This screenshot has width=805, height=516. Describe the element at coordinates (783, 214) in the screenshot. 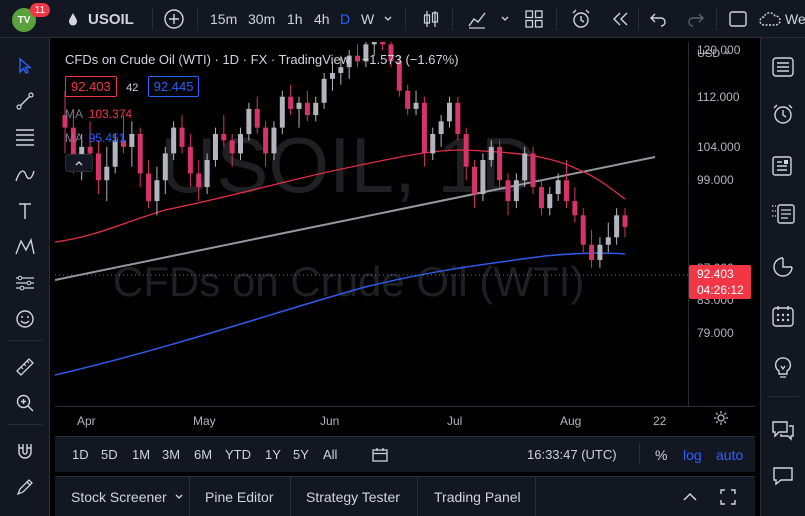

I see `data-window-button` at that location.